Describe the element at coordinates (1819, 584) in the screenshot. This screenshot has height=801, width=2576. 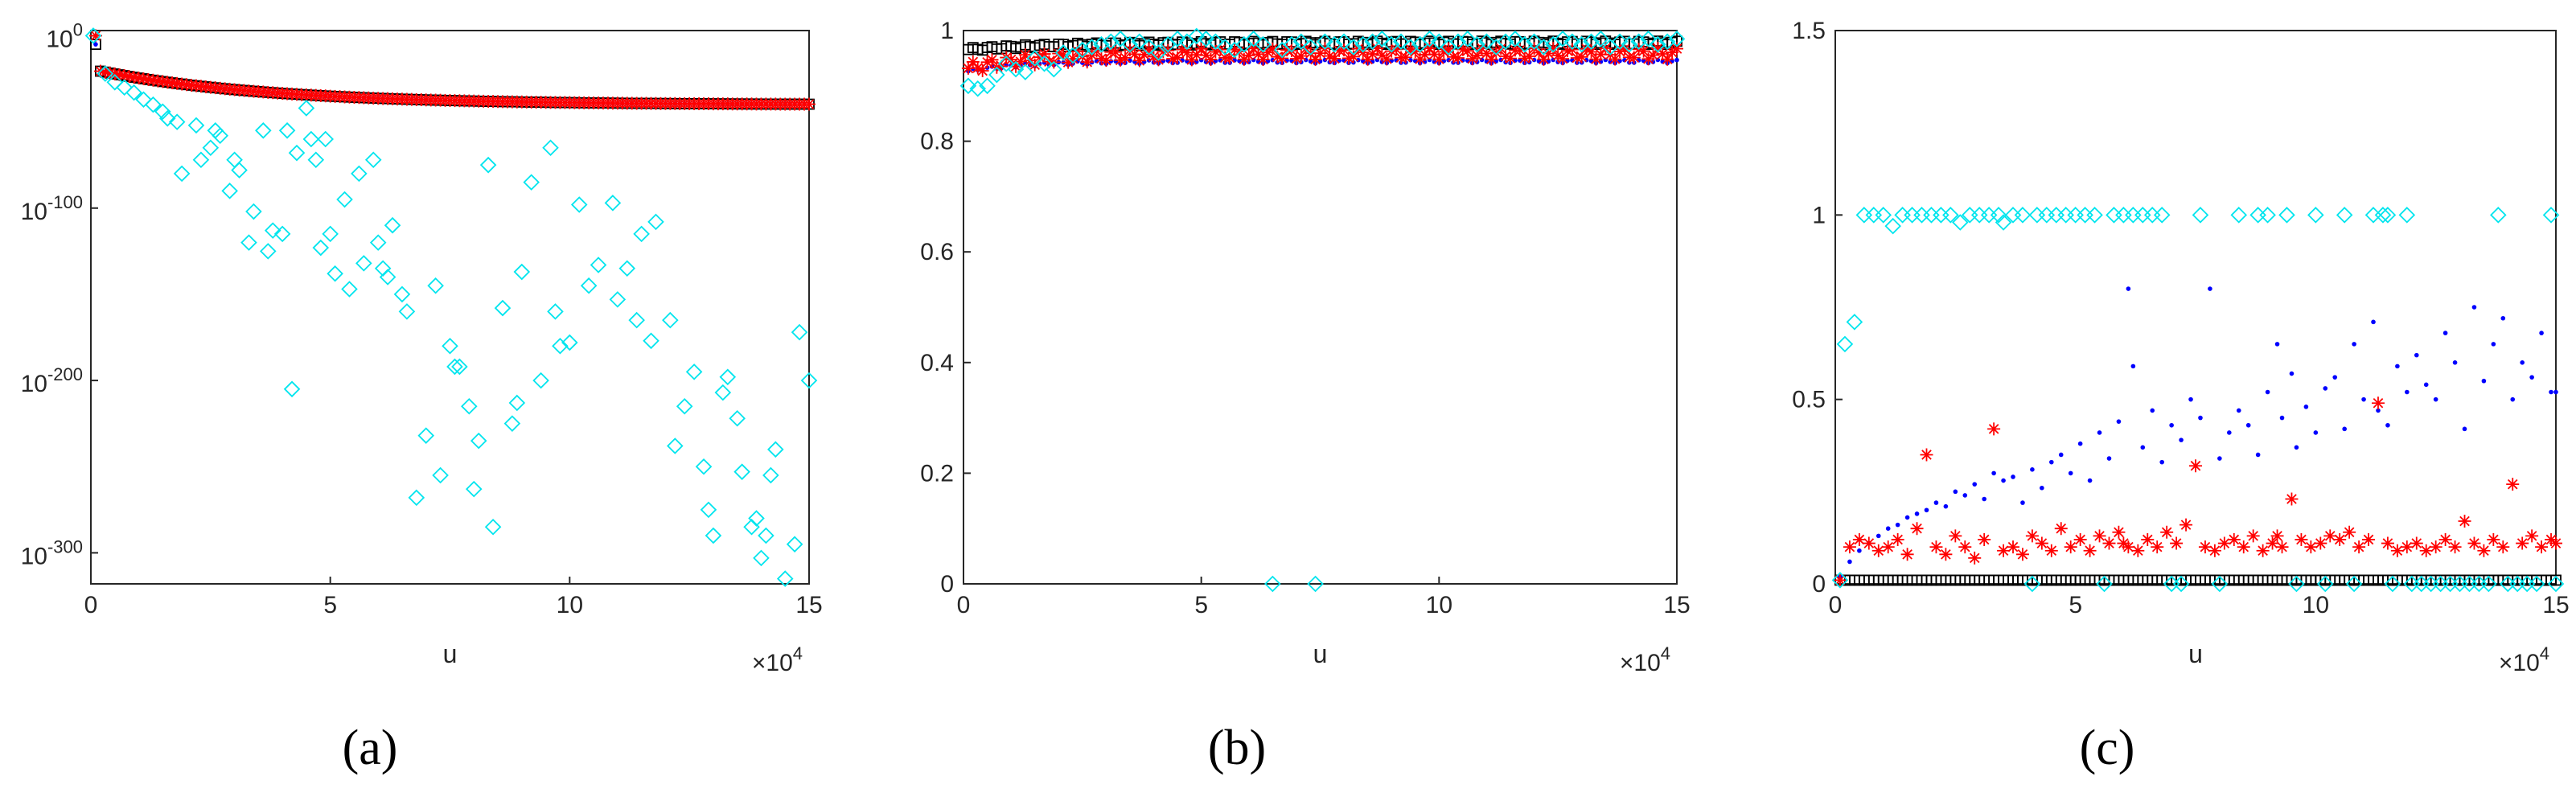
I see `y-tick-label: 0` at that location.